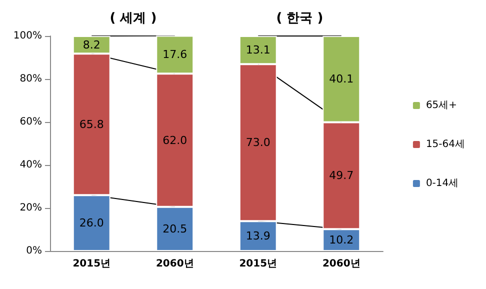 The height and width of the screenshot is (289, 486). I want to click on legend-label: 0-14세, so click(442, 183).